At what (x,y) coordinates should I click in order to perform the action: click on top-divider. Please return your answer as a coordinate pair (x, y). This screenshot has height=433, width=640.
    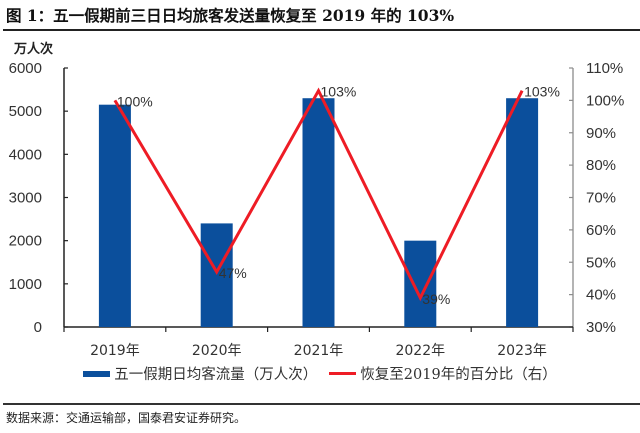
    Looking at the image, I should click on (321, 30).